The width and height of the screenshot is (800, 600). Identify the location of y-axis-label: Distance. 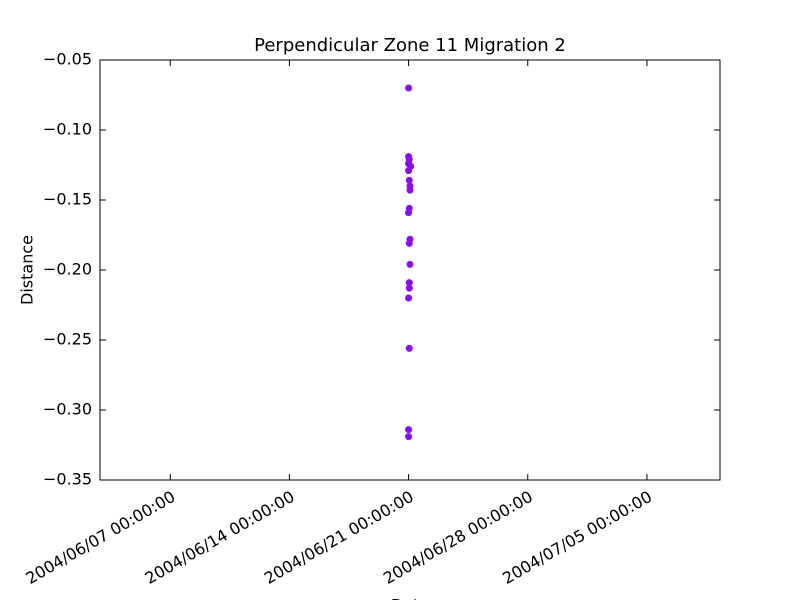
(27, 270).